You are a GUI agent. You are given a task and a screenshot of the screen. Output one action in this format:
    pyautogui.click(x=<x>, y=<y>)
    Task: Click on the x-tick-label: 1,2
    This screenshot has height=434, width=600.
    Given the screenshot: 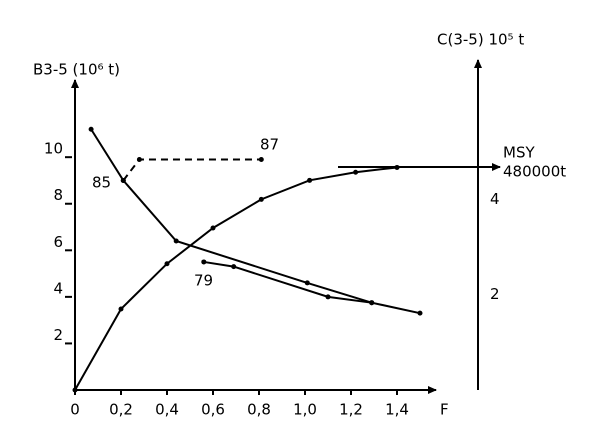 What is the action you would take?
    pyautogui.click(x=351, y=410)
    